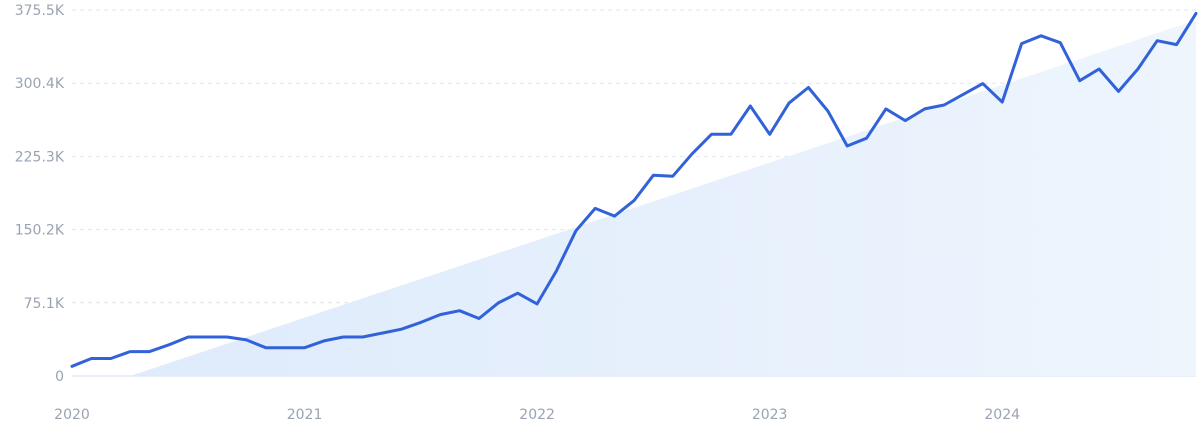 This screenshot has height=432, width=1200. What do you see at coordinates (40, 11) in the screenshot?
I see `y-tick-label: 375.5K` at bounding box center [40, 11].